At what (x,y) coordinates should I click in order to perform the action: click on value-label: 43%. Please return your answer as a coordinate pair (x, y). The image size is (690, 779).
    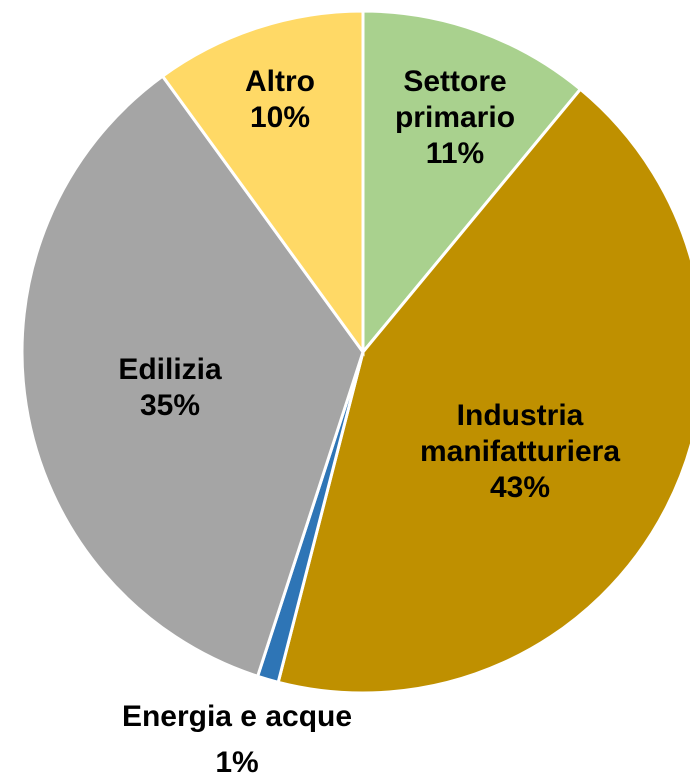
    Looking at the image, I should click on (520, 487).